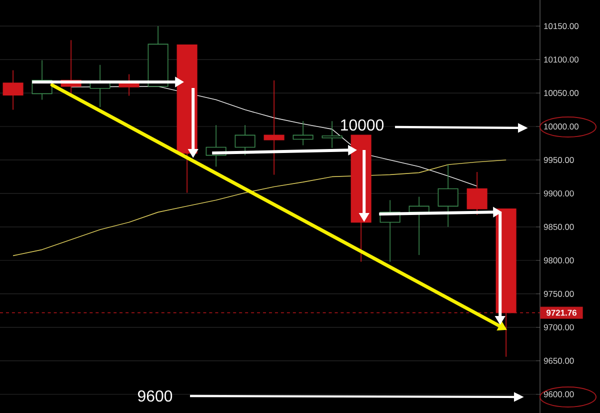  I want to click on y-tick-label: 9950.00, so click(559, 159).